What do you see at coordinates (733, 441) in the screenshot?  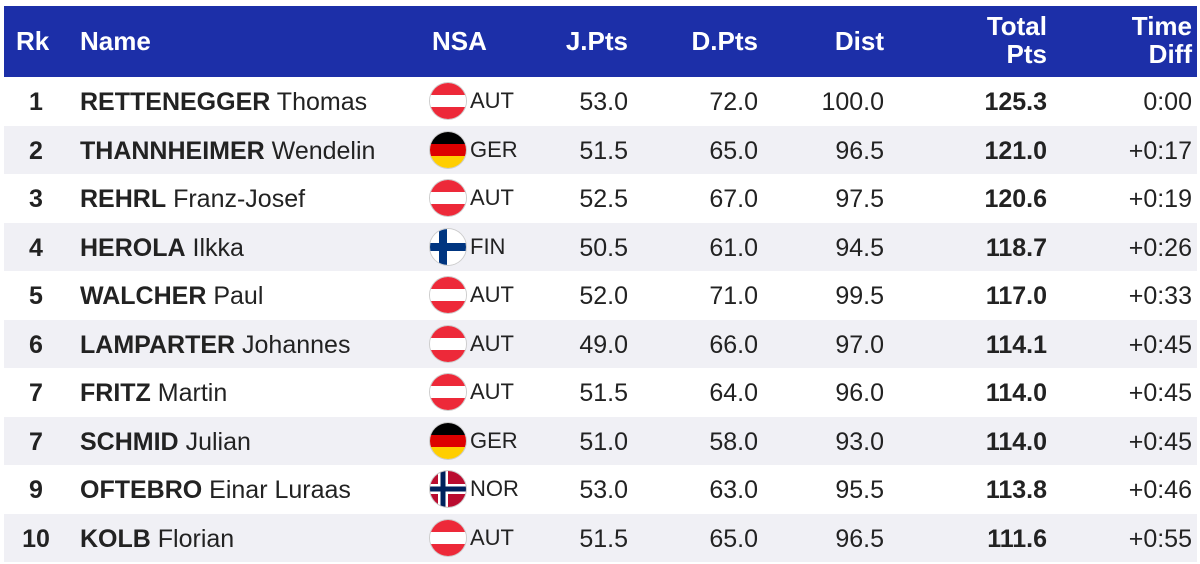 I see `distance-points-cell: 58.0` at bounding box center [733, 441].